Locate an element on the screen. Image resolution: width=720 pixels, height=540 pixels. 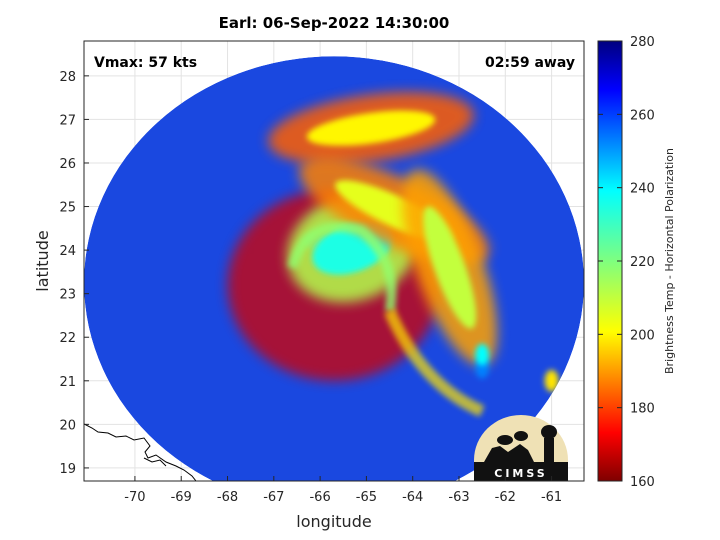
x-tick-label: -70 is located at coordinates (134, 497).